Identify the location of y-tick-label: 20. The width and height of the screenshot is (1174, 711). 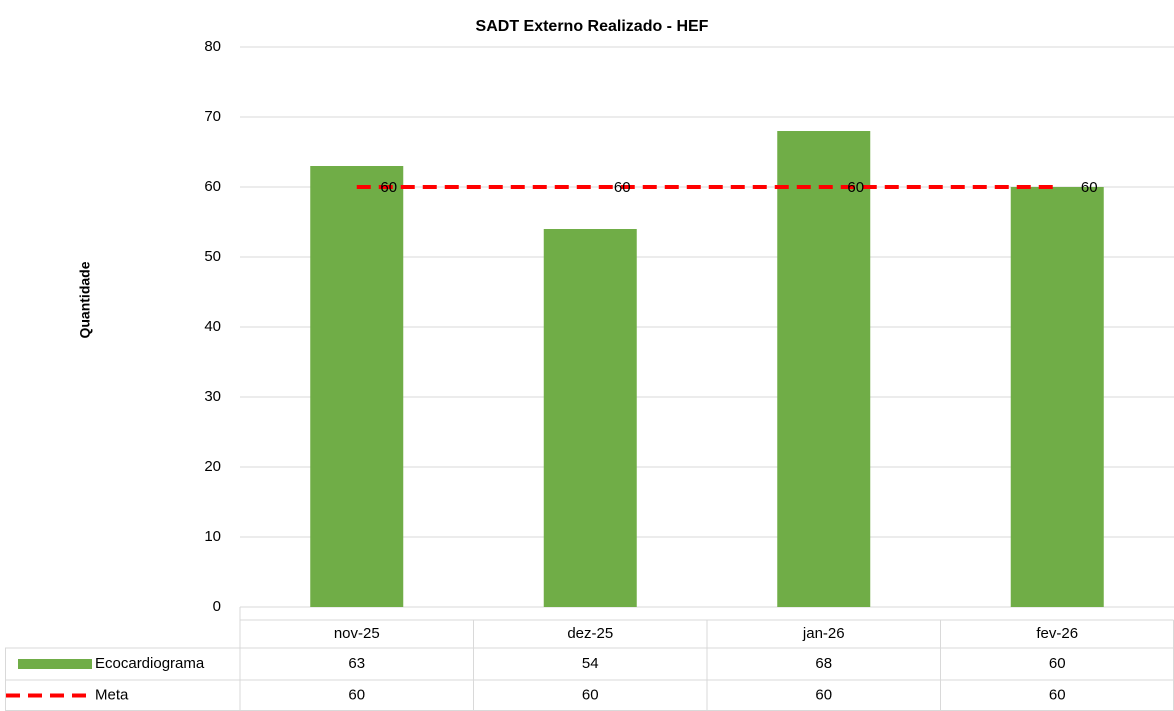
(212, 466).